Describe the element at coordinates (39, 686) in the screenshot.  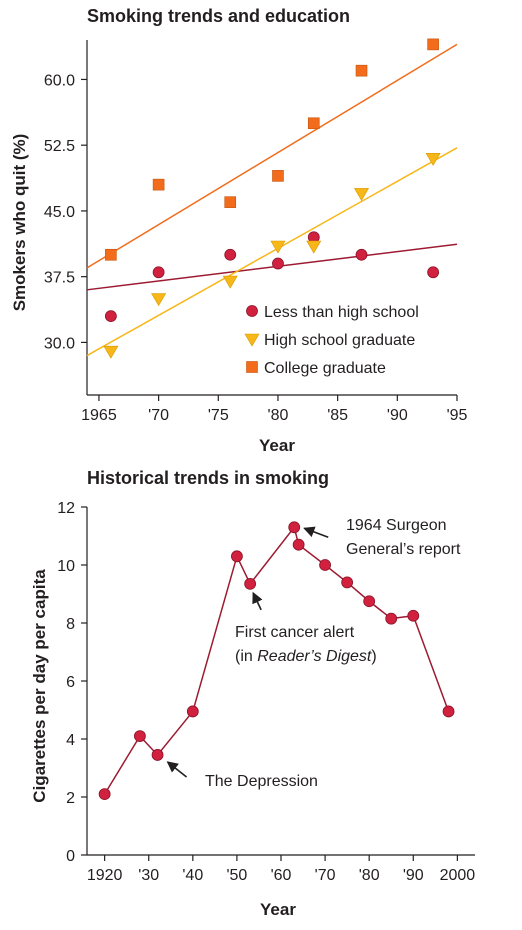
I see `y-axis-label: Cigarettes per day per capita` at that location.